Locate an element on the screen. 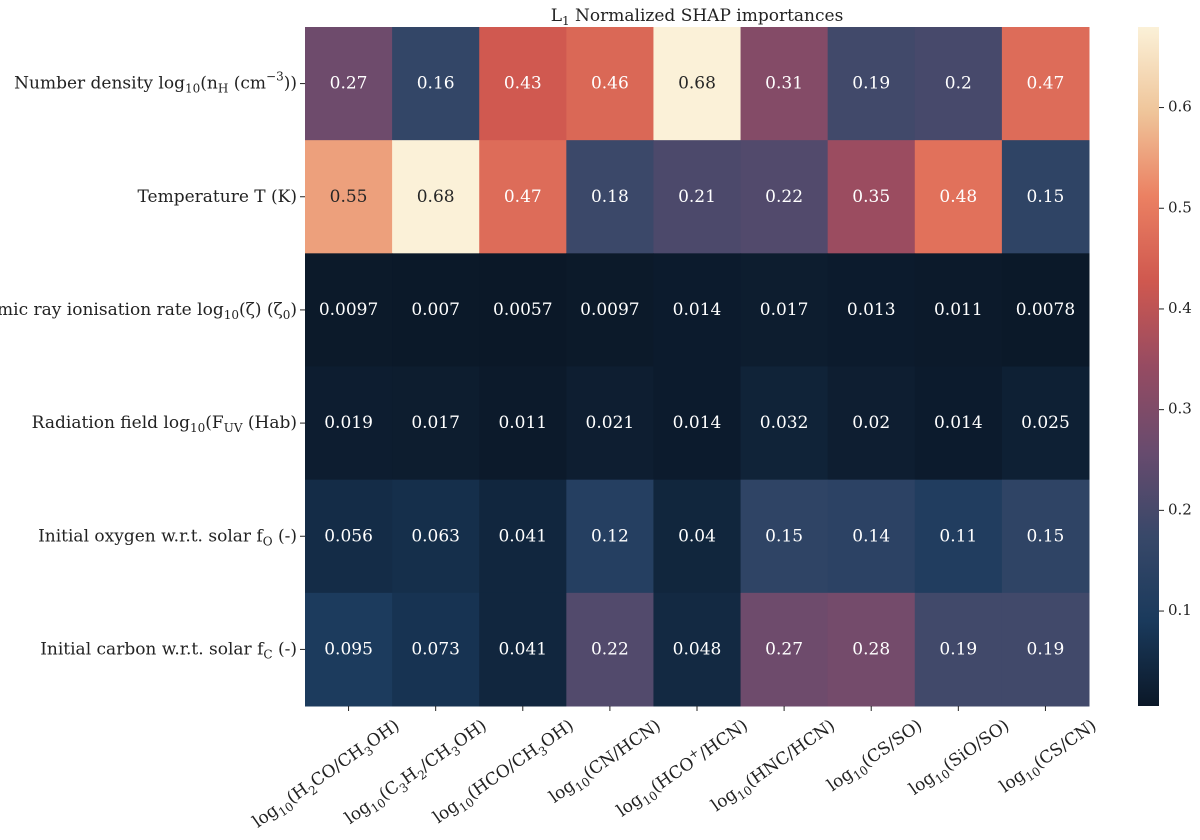 The width and height of the screenshot is (1200, 840). cell-label: 0.18 is located at coordinates (610, 196).